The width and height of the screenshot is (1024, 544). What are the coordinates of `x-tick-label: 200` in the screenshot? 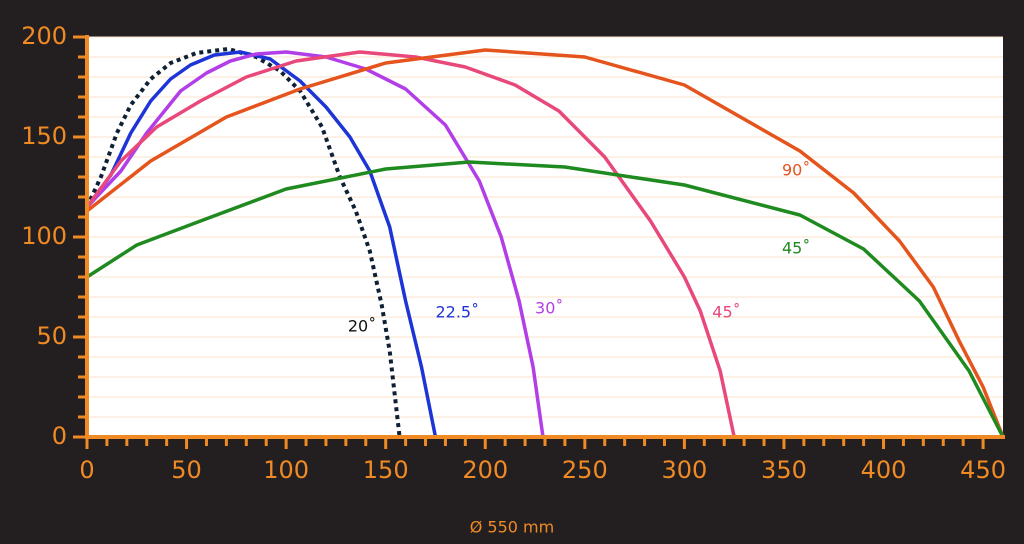 It's located at (485, 470).